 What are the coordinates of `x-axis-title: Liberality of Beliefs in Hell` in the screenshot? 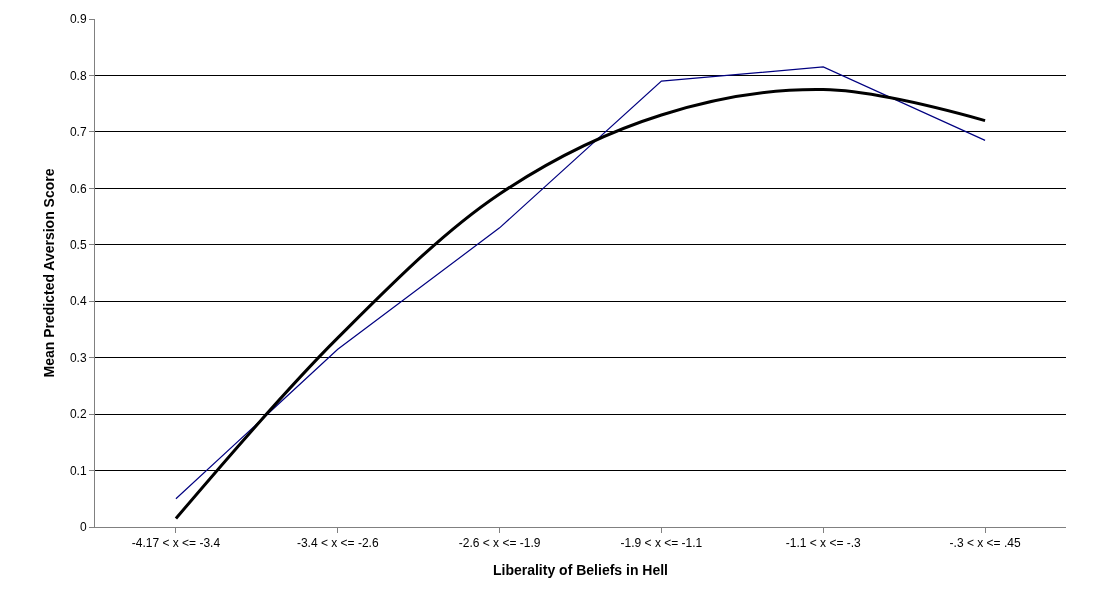 It's located at (580, 569).